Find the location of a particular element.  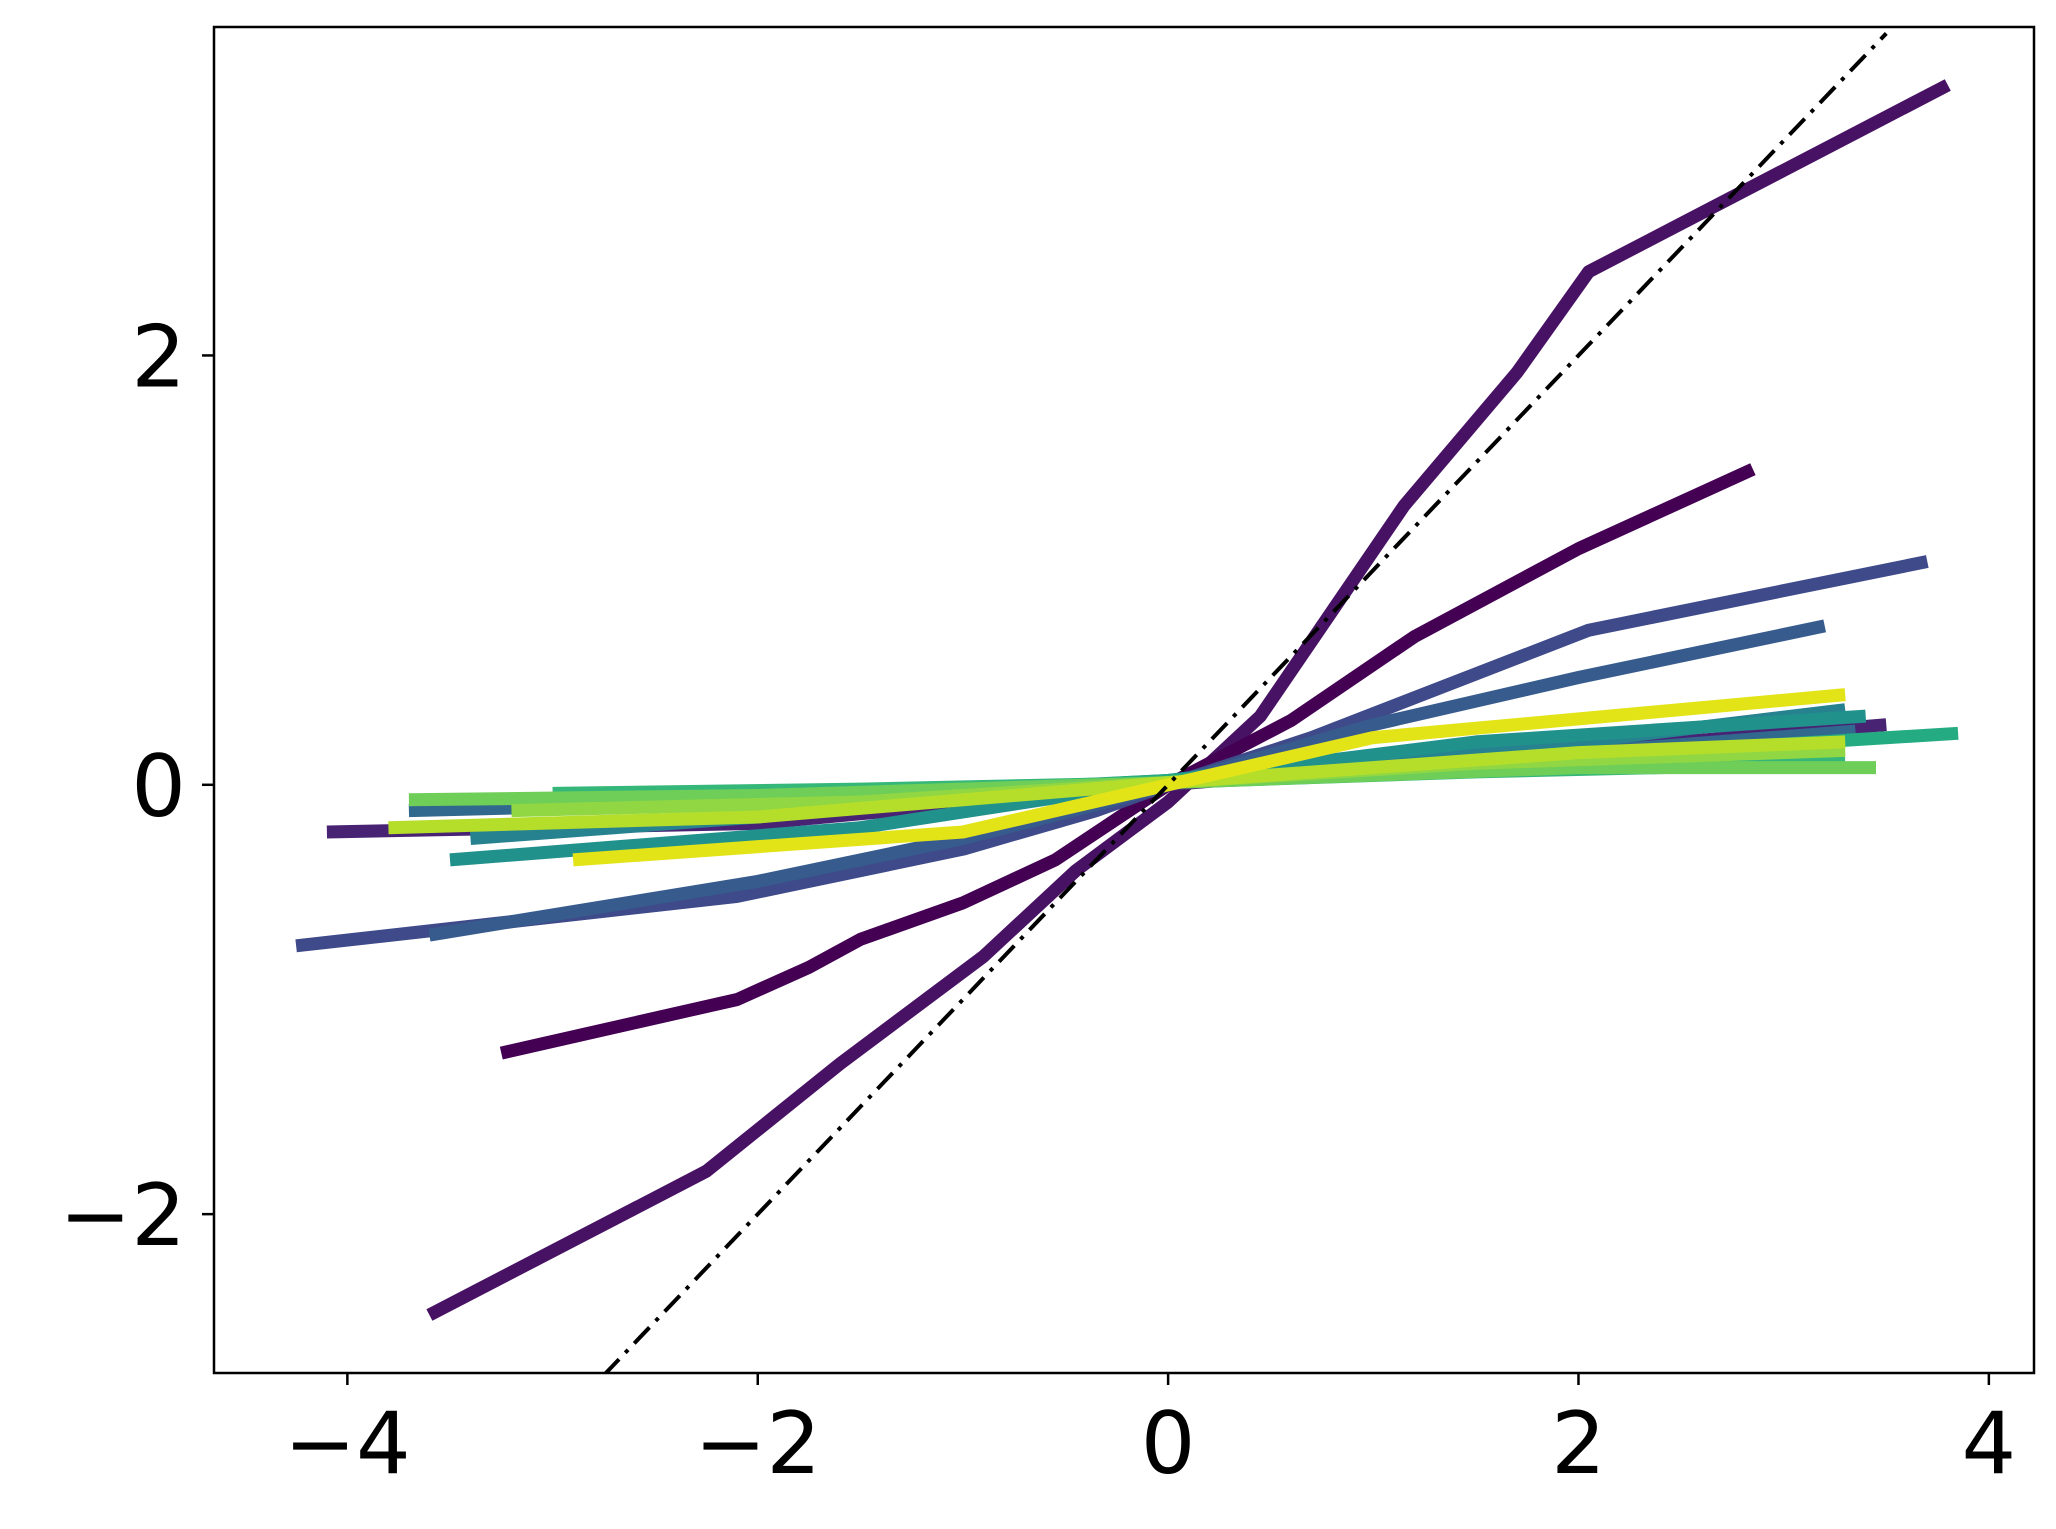

y-axis: −2 0 2 is located at coordinates (136, 786).